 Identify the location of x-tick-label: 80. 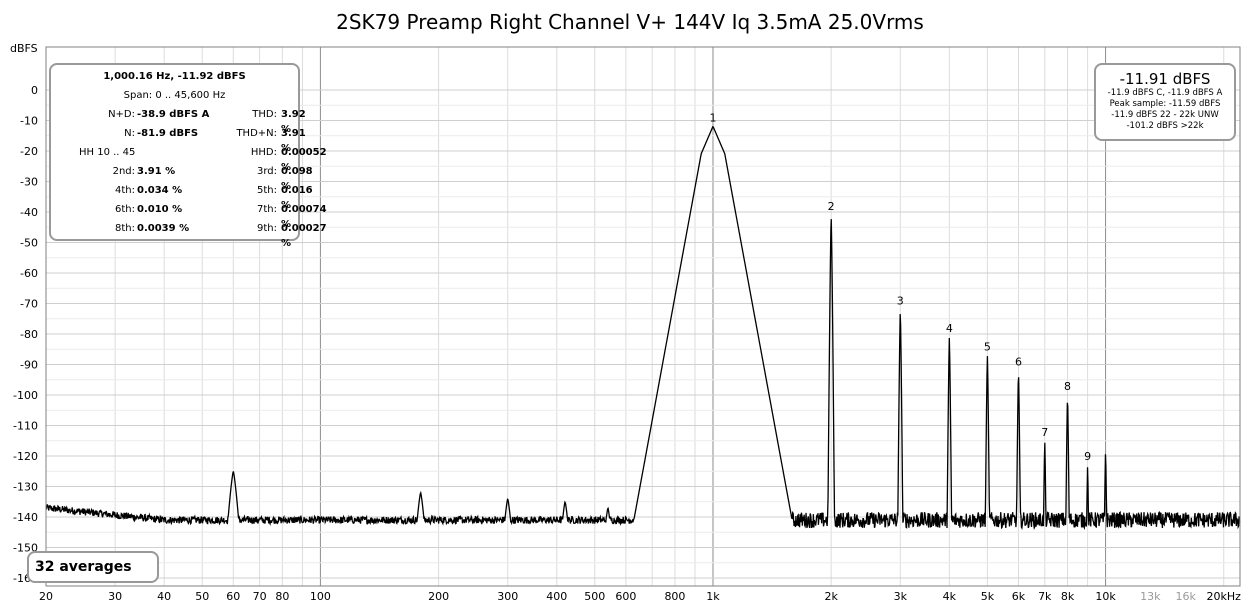
(282, 596).